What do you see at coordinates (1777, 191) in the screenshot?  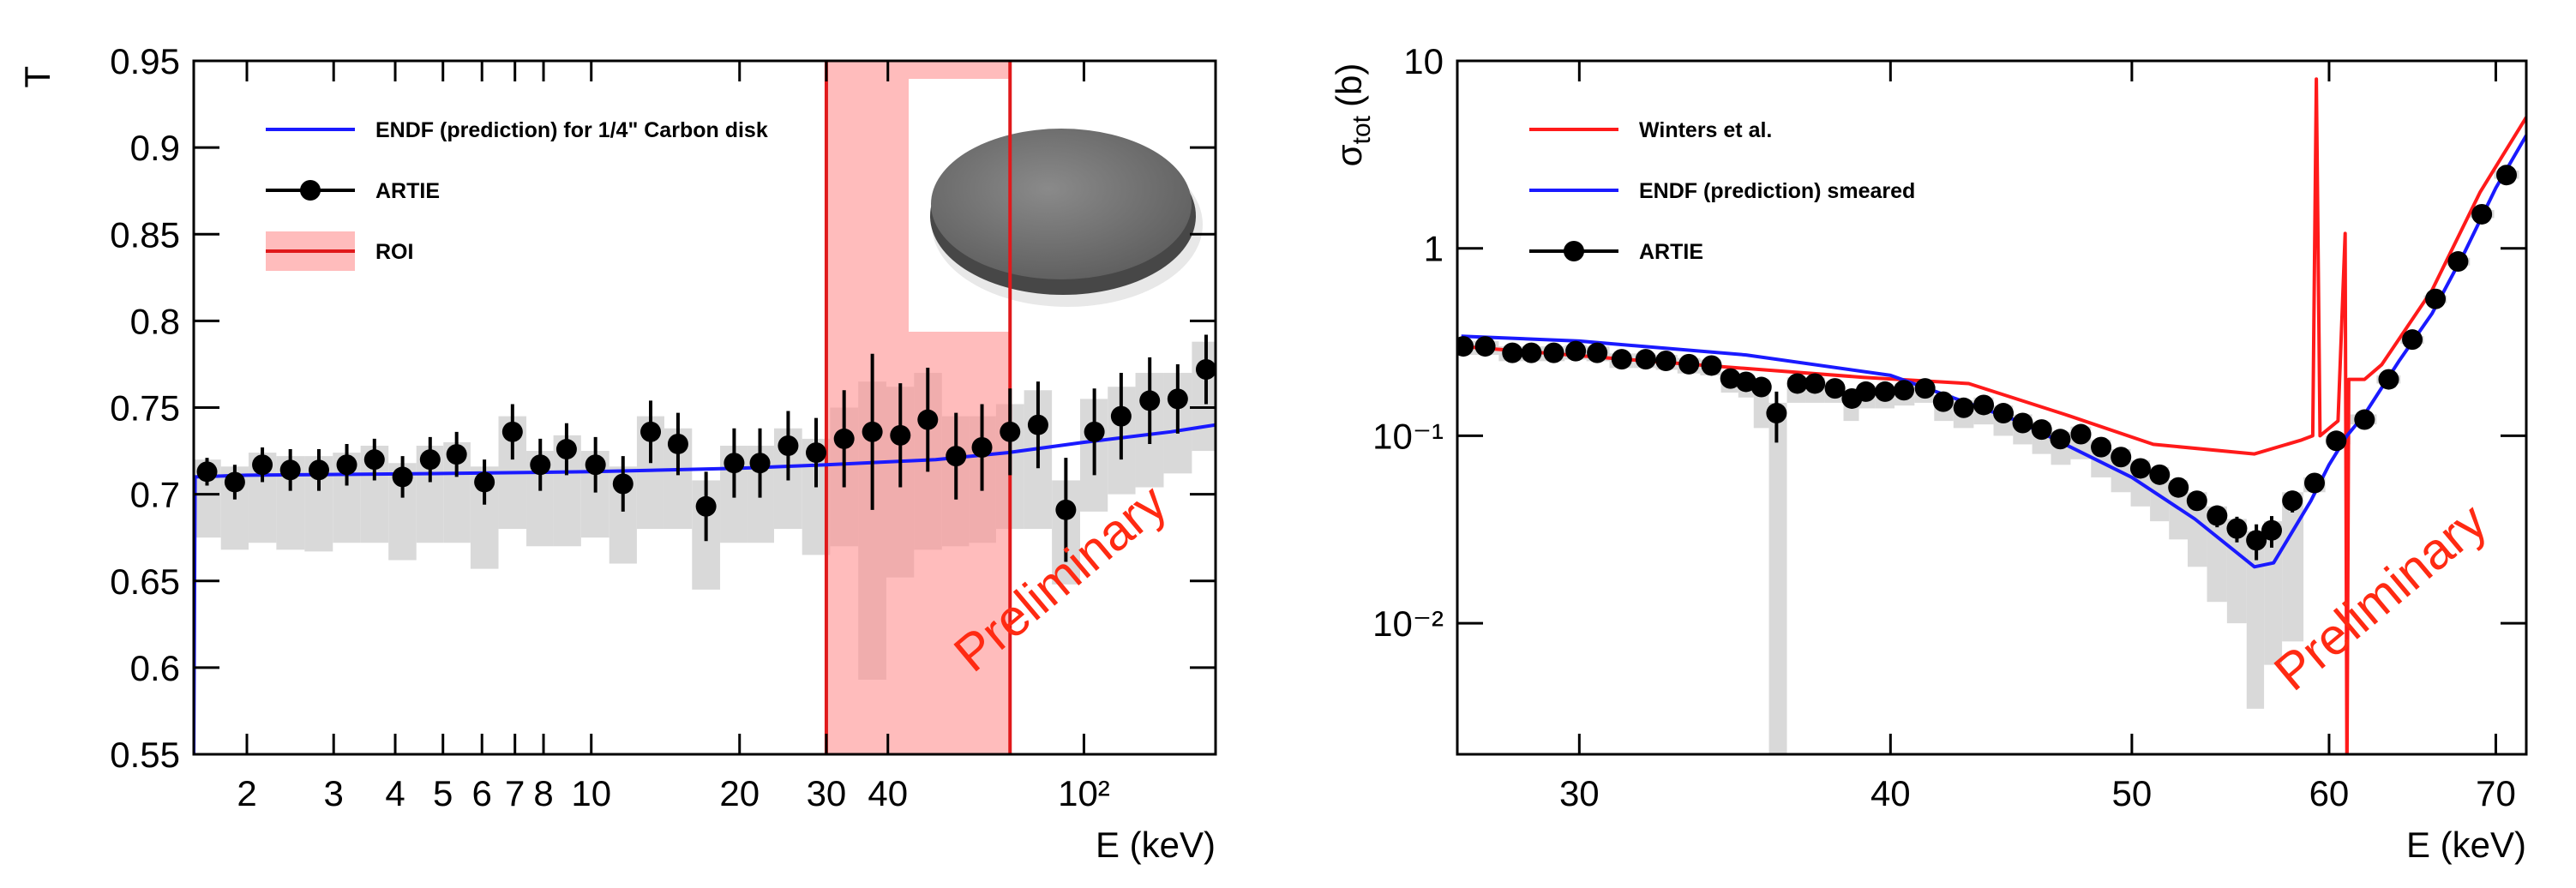 I see `legend-label: ENDF (prediction) smeared` at bounding box center [1777, 191].